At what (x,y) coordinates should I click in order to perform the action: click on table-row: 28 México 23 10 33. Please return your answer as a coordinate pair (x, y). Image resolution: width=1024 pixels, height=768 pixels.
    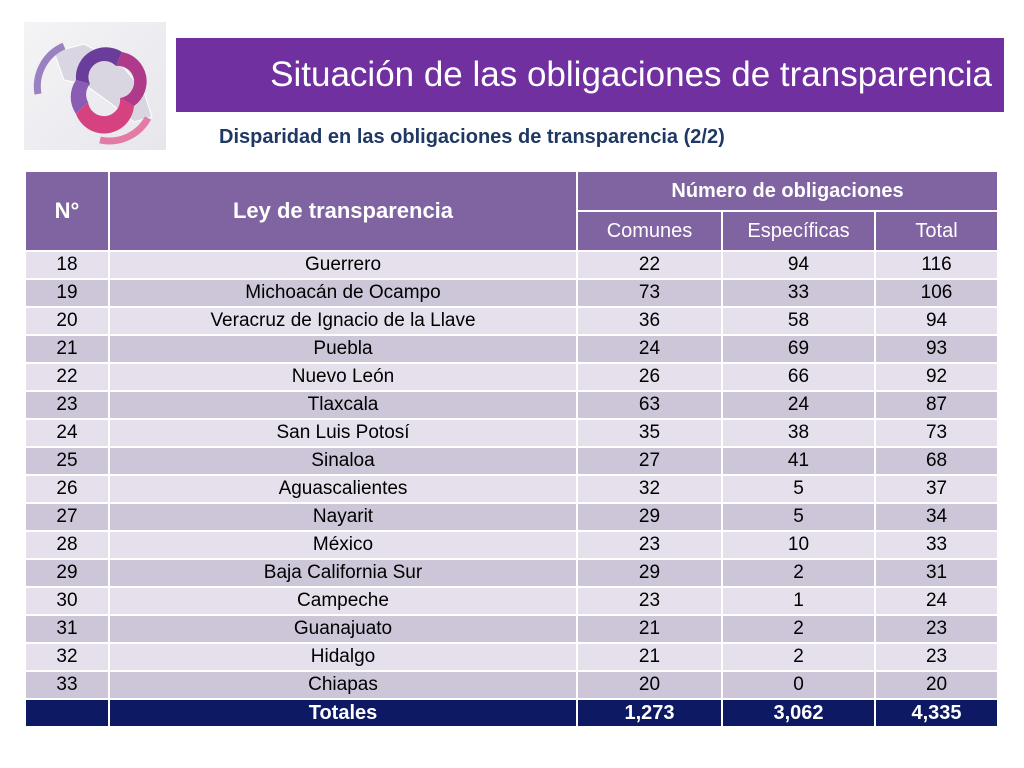
    Looking at the image, I should click on (512, 545).